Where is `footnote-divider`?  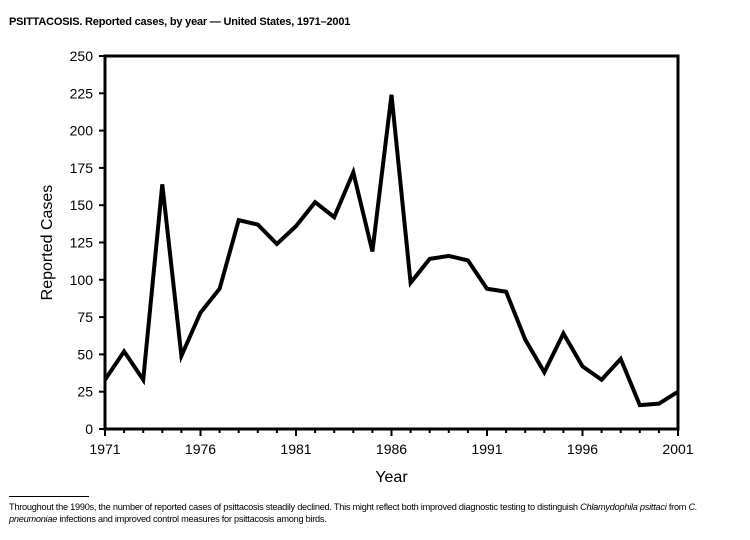 footnote-divider is located at coordinates (49, 496).